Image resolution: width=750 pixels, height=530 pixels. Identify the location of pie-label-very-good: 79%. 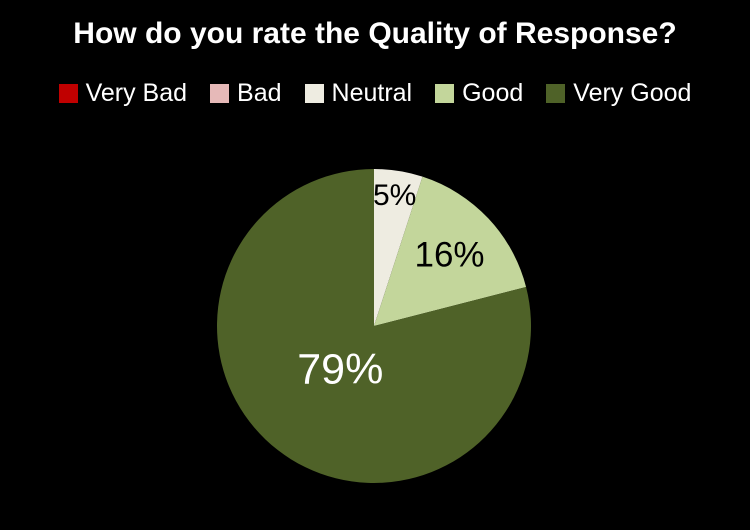
(340, 369).